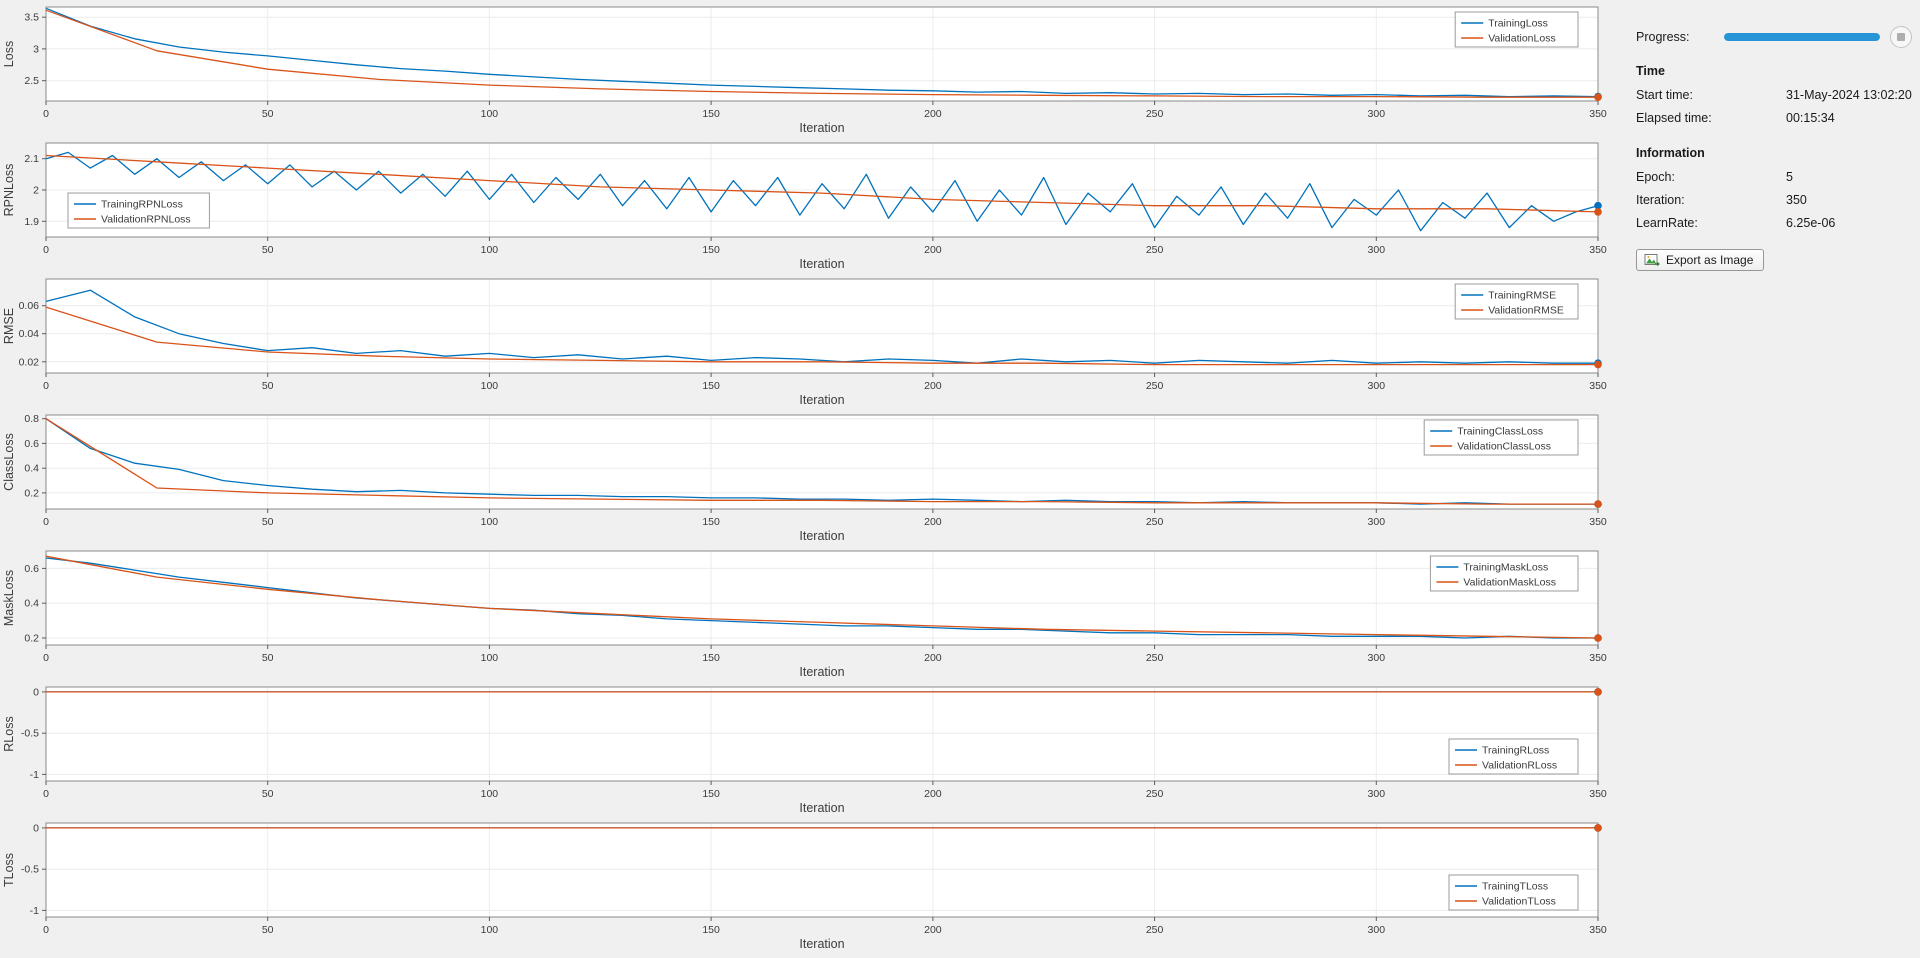  I want to click on export-as-image-button: Export as Image, so click(1700, 260).